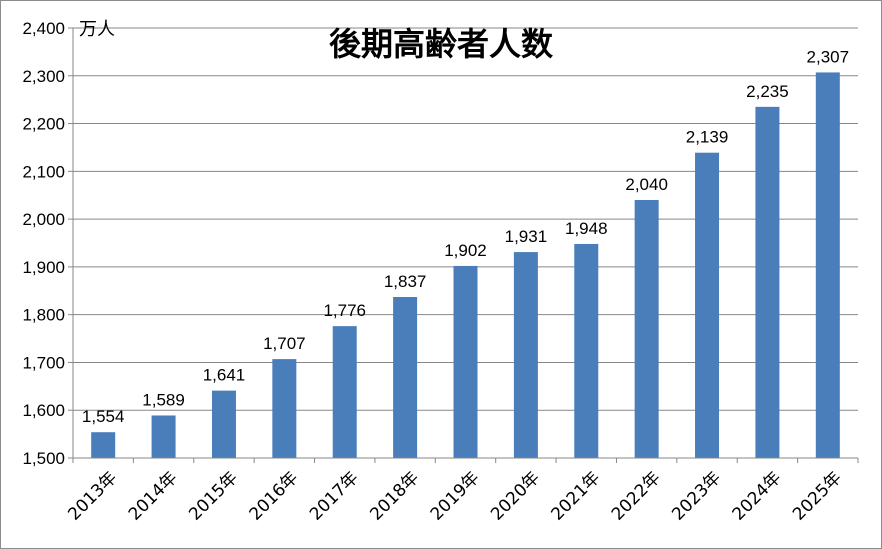 Image resolution: width=882 pixels, height=549 pixels. Describe the element at coordinates (43, 76) in the screenshot. I see `y-tick-label: 2,300` at that location.